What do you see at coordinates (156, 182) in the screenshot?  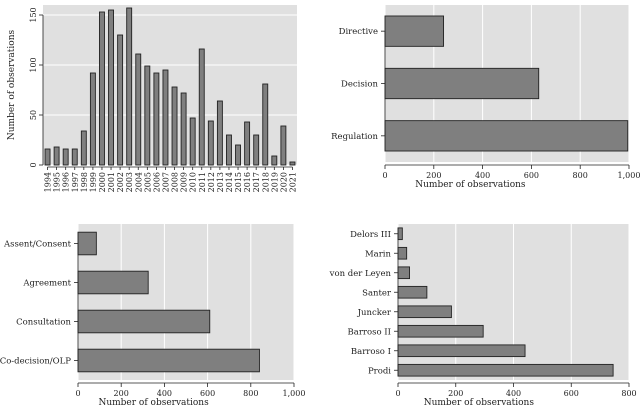 I see `year-x-tick-label-2006: 2006` at bounding box center [156, 182].